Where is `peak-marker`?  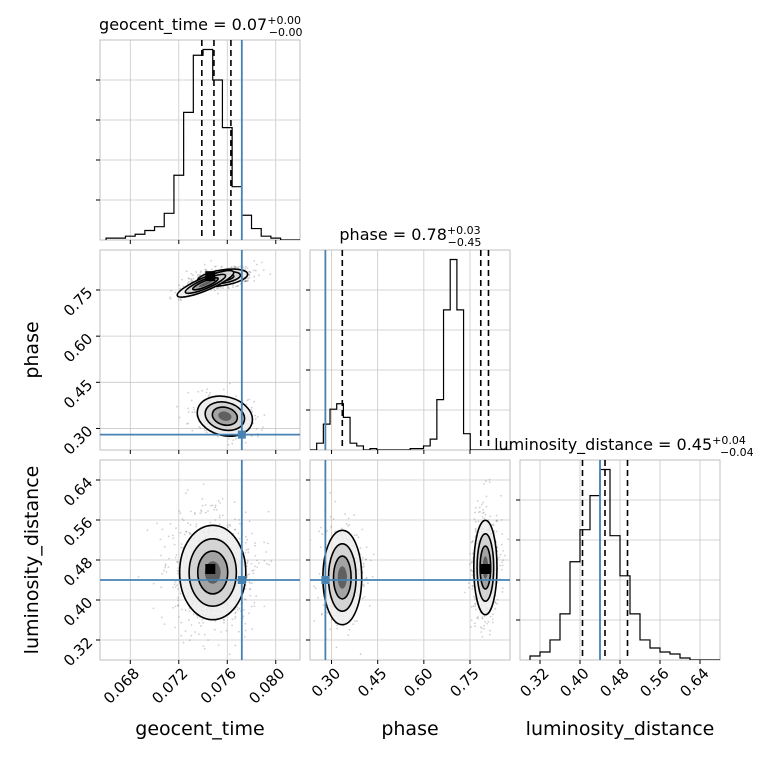 peak-marker is located at coordinates (210, 276).